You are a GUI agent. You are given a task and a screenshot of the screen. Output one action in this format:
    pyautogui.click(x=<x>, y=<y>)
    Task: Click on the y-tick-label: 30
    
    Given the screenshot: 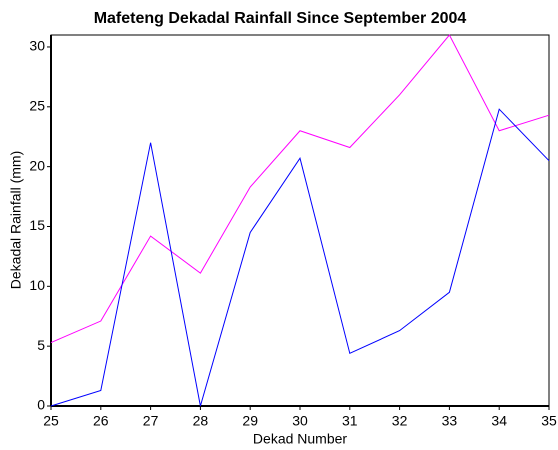 What is the action you would take?
    pyautogui.click(x=37, y=46)
    